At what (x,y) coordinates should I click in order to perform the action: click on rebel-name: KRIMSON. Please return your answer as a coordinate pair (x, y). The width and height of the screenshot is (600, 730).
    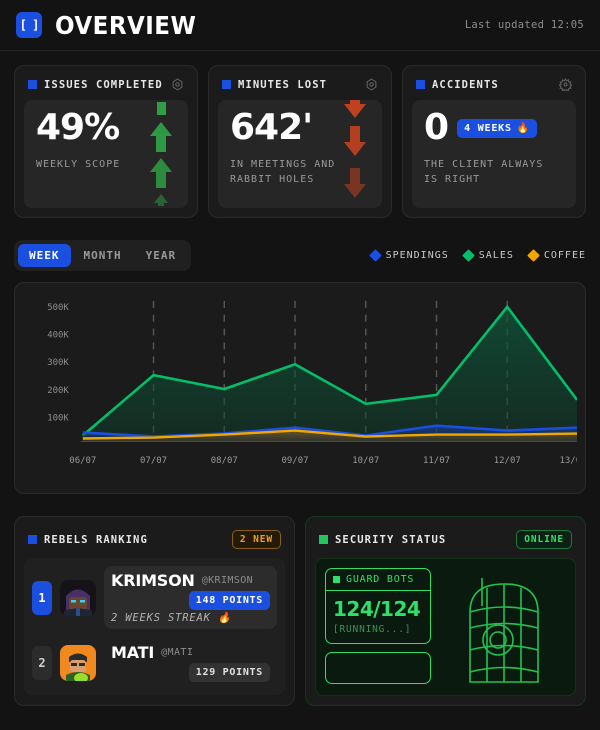
    Looking at the image, I should click on (153, 580).